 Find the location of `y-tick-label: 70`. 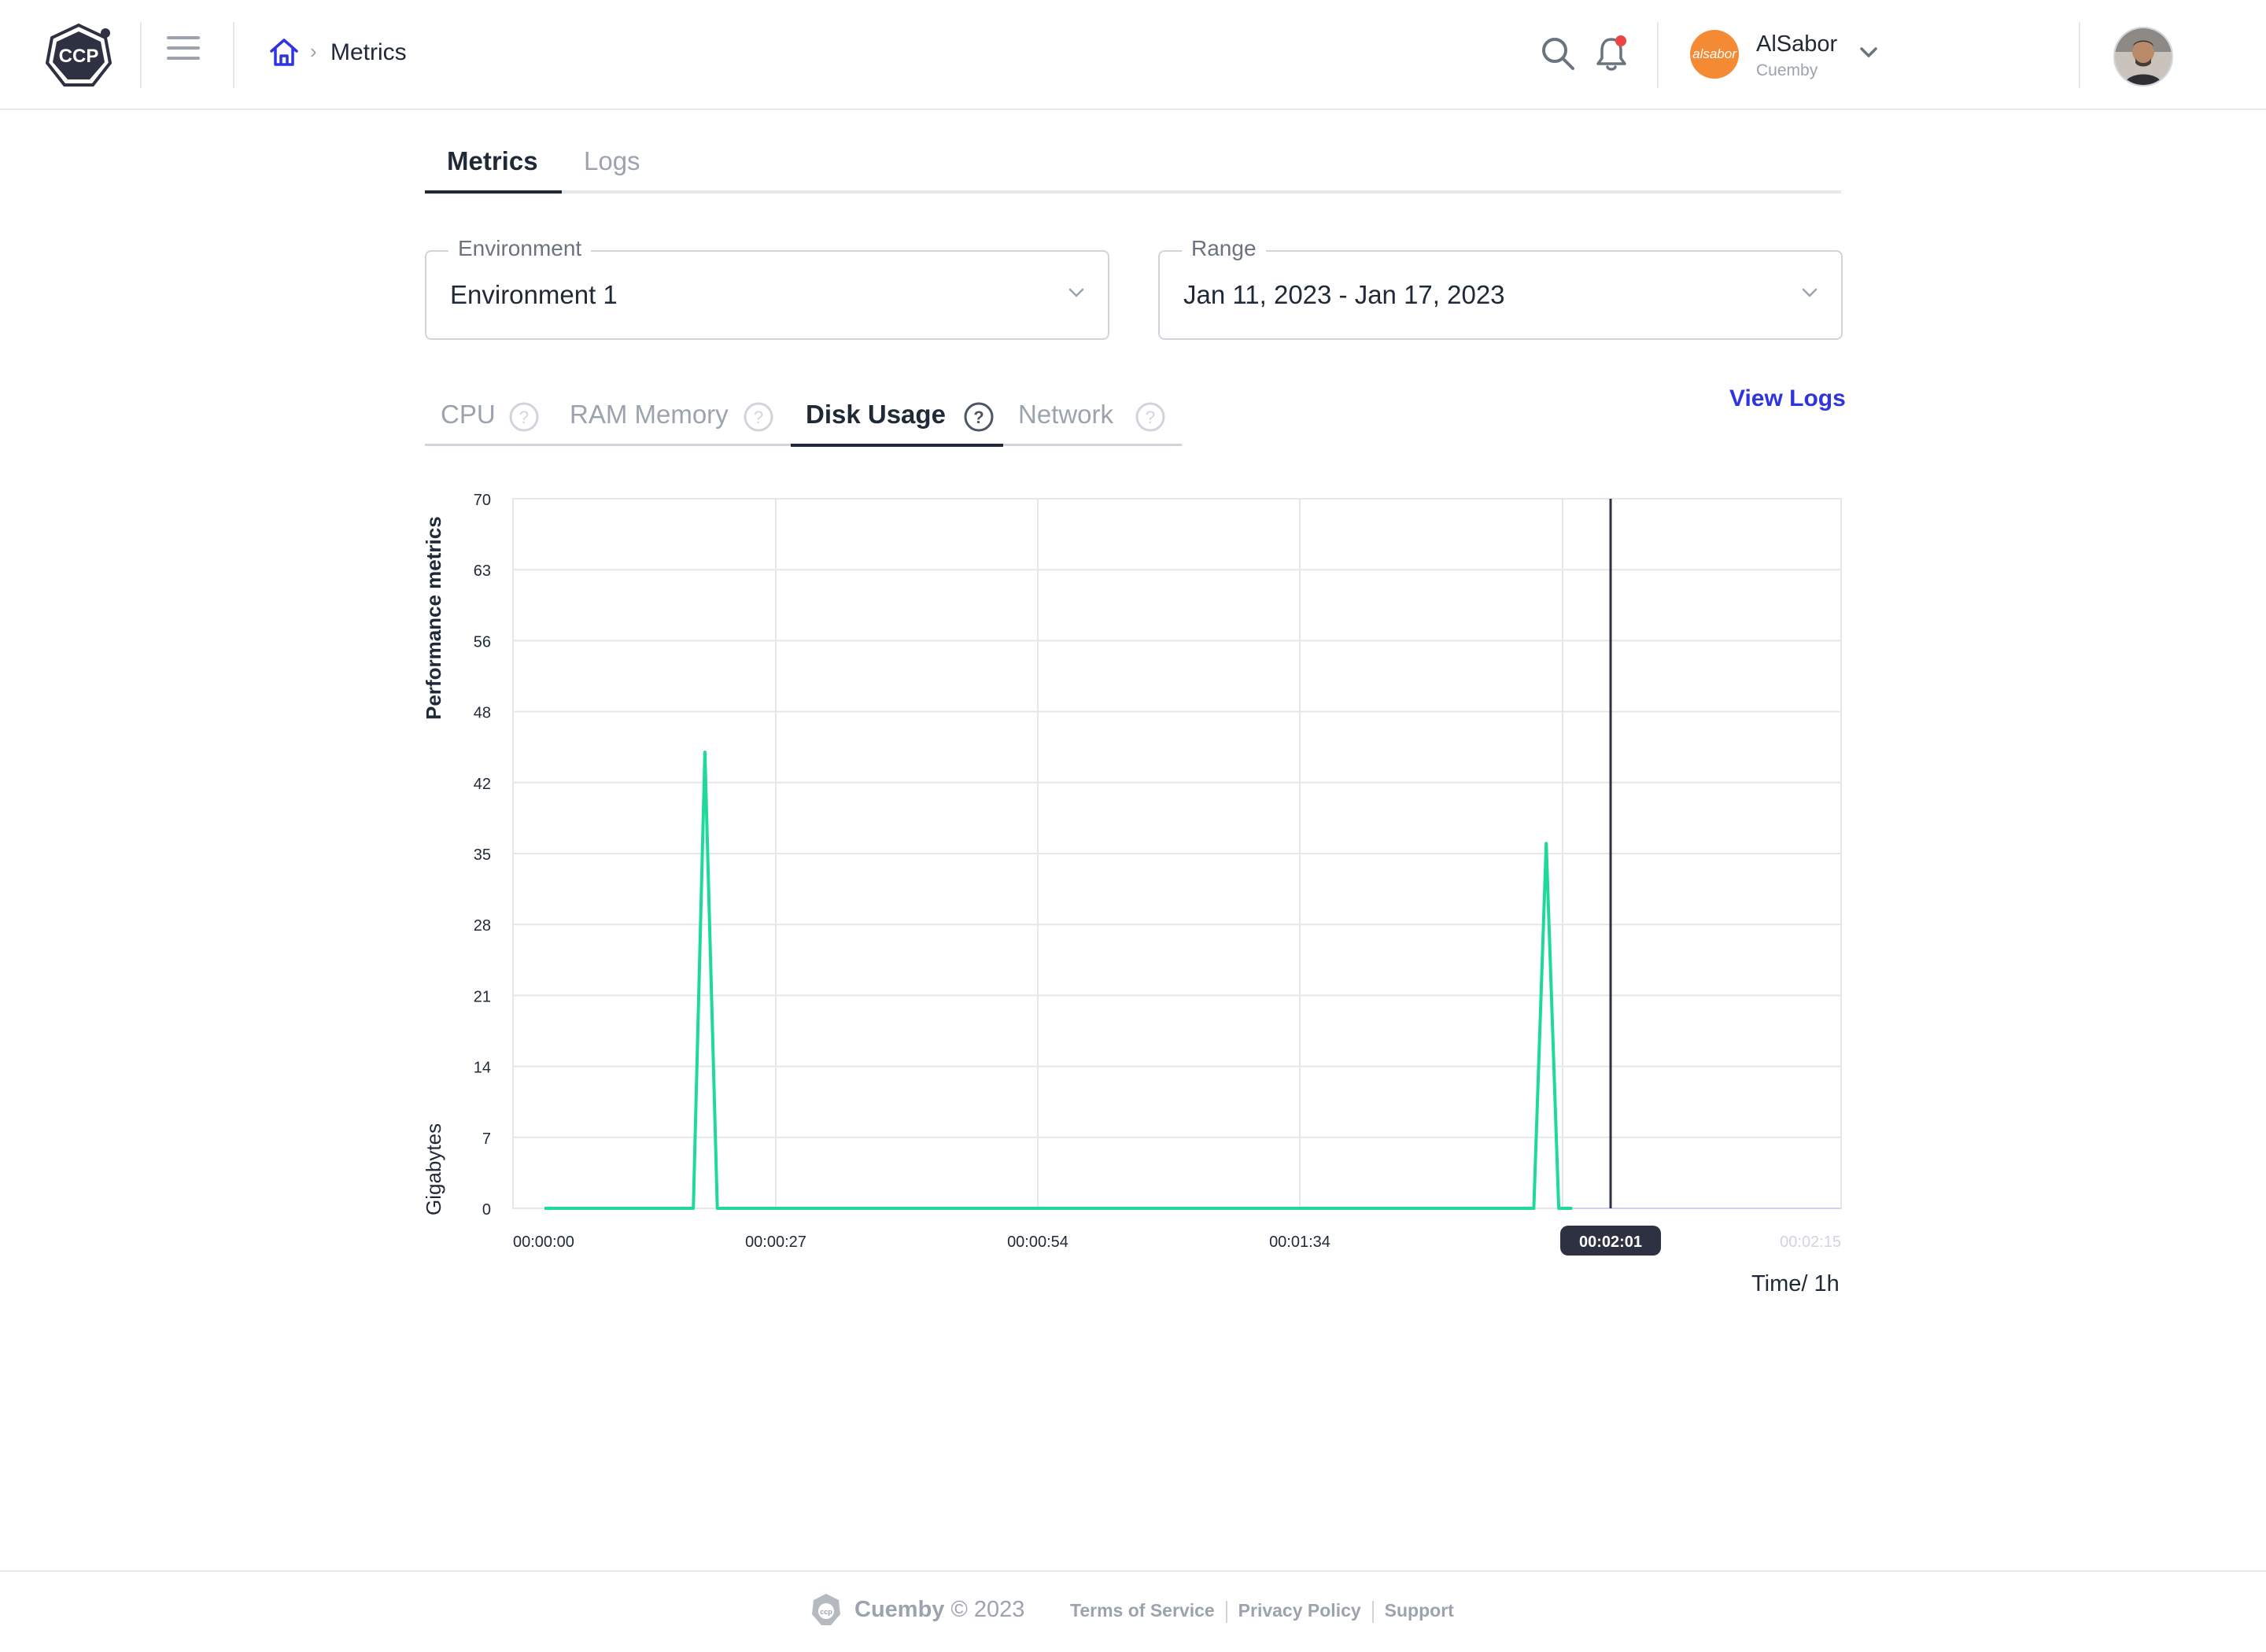

y-tick-label: 70 is located at coordinates (482, 500).